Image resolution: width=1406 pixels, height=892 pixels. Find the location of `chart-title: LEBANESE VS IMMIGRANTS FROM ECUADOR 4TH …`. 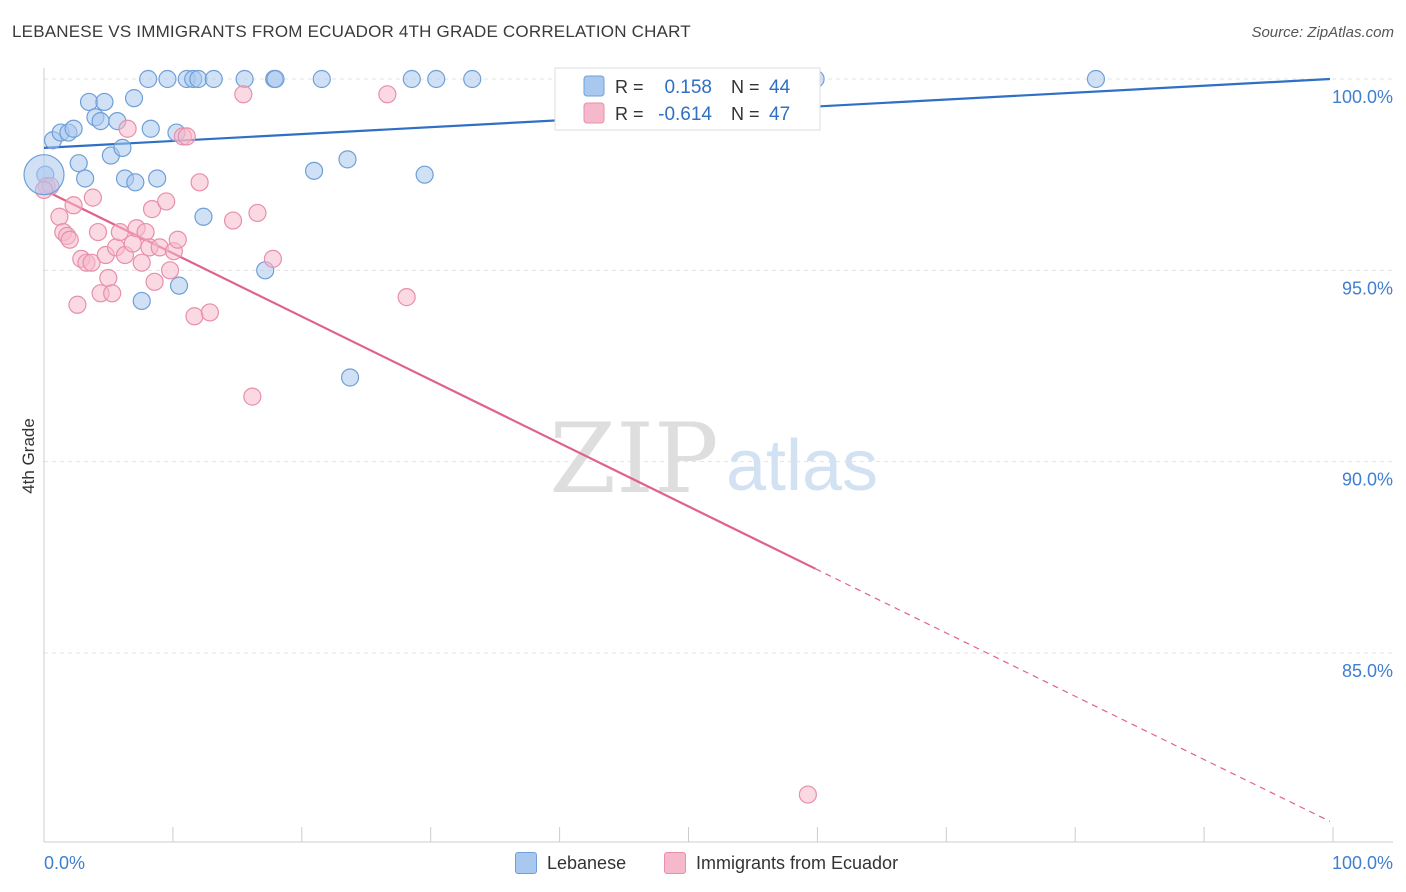

chart-title: LEBANESE VS IMMIGRANTS FROM ECUADOR 4TH … is located at coordinates (351, 31).